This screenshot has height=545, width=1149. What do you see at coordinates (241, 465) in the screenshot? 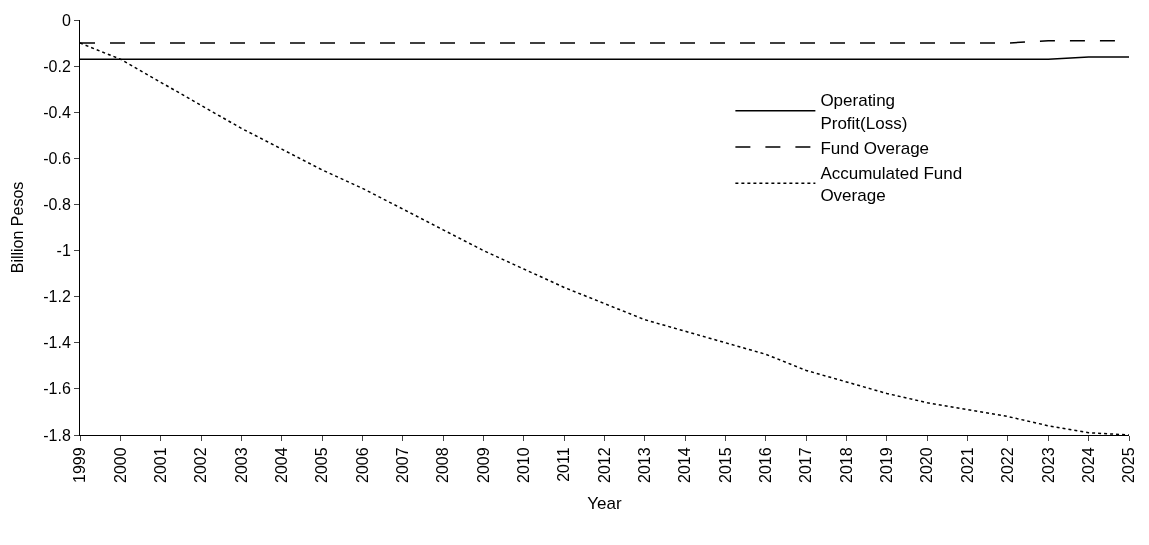
I see `x-tick-label: 2003` at bounding box center [241, 465].